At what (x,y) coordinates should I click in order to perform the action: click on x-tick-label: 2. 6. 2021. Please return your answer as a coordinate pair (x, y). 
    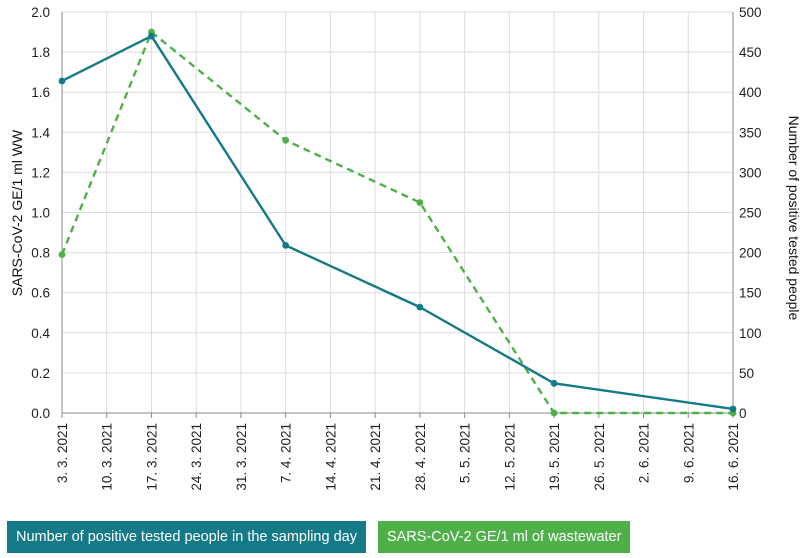
    Looking at the image, I should click on (644, 453).